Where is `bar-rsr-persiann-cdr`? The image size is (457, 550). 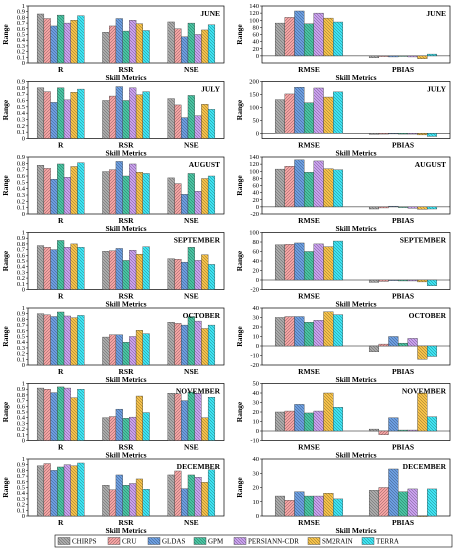 bar-rsr-persiann-cdr is located at coordinates (133, 113).